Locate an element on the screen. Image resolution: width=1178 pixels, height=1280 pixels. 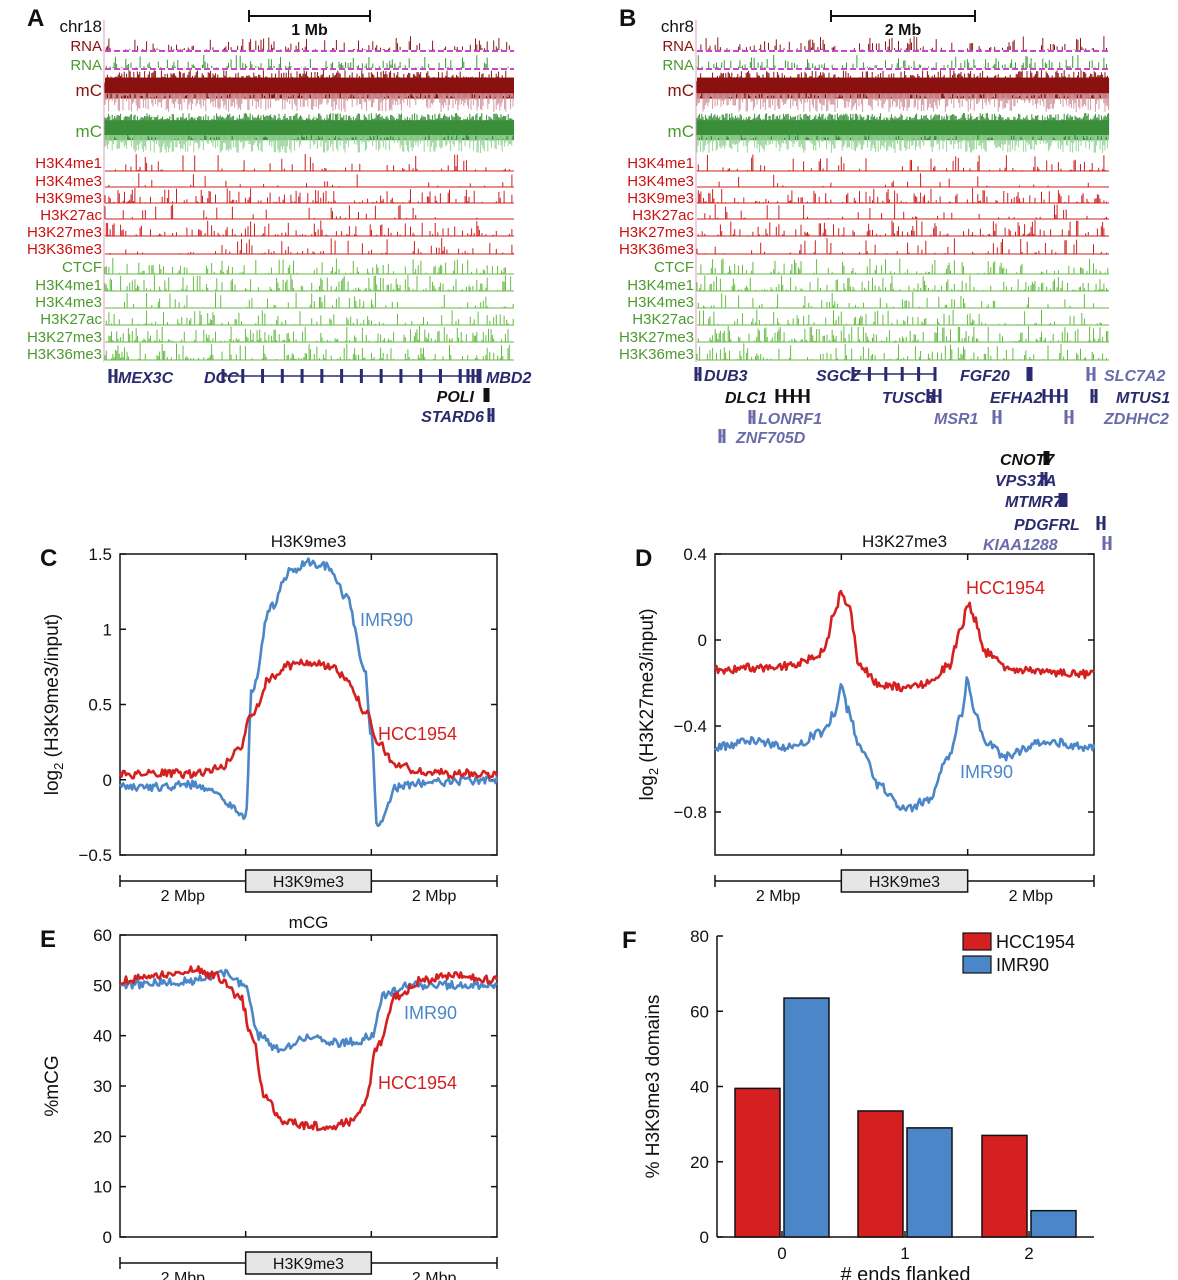
gene-tusc3: TUSC3 is located at coordinates (912, 398).